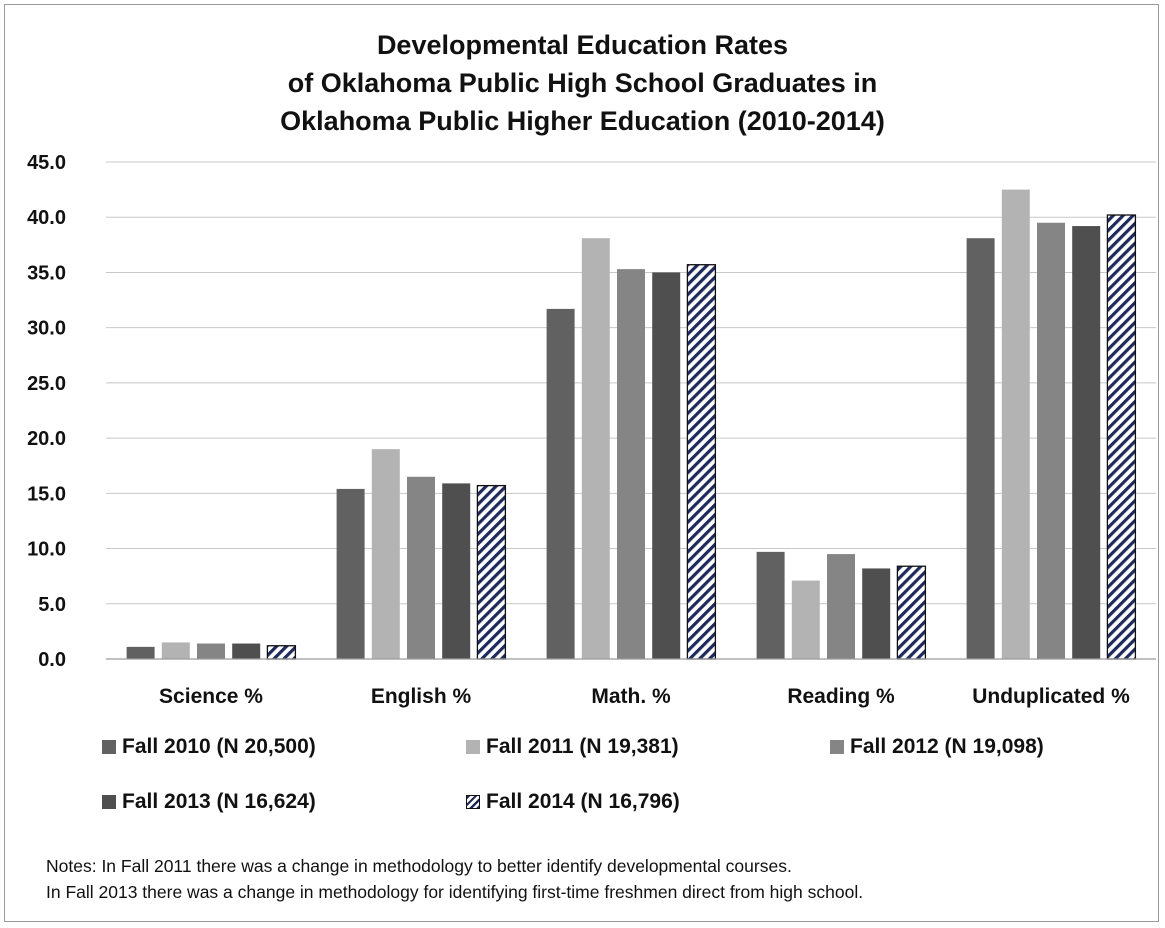 The height and width of the screenshot is (928, 1165). Describe the element at coordinates (219, 746) in the screenshot. I see `legend-label: Fall 2010 (N 20,500)` at that location.